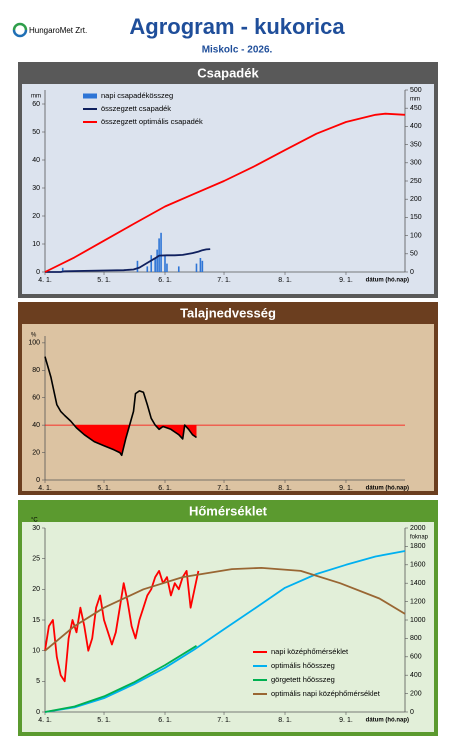 The height and width of the screenshot is (750, 453). Describe the element at coordinates (36, 620) in the screenshot. I see `y-tick-label: 15` at that location.